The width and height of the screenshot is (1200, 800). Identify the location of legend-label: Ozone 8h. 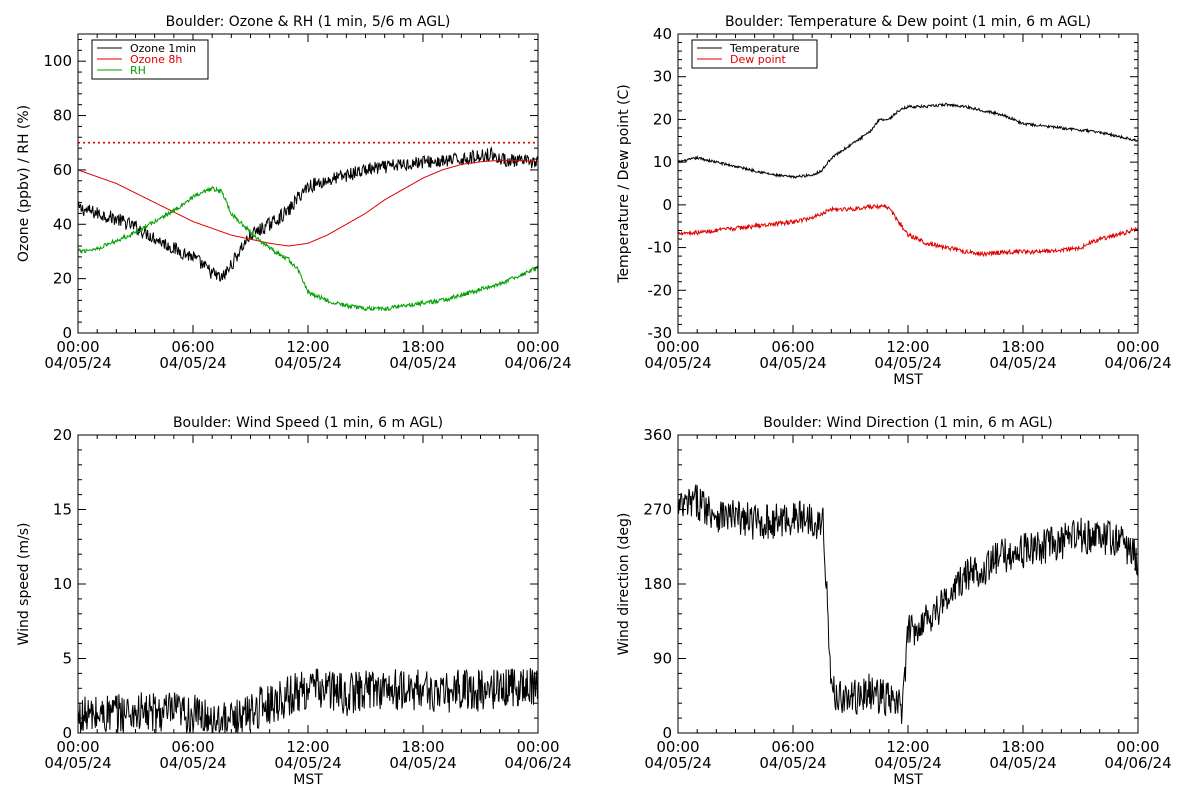
(156, 59).